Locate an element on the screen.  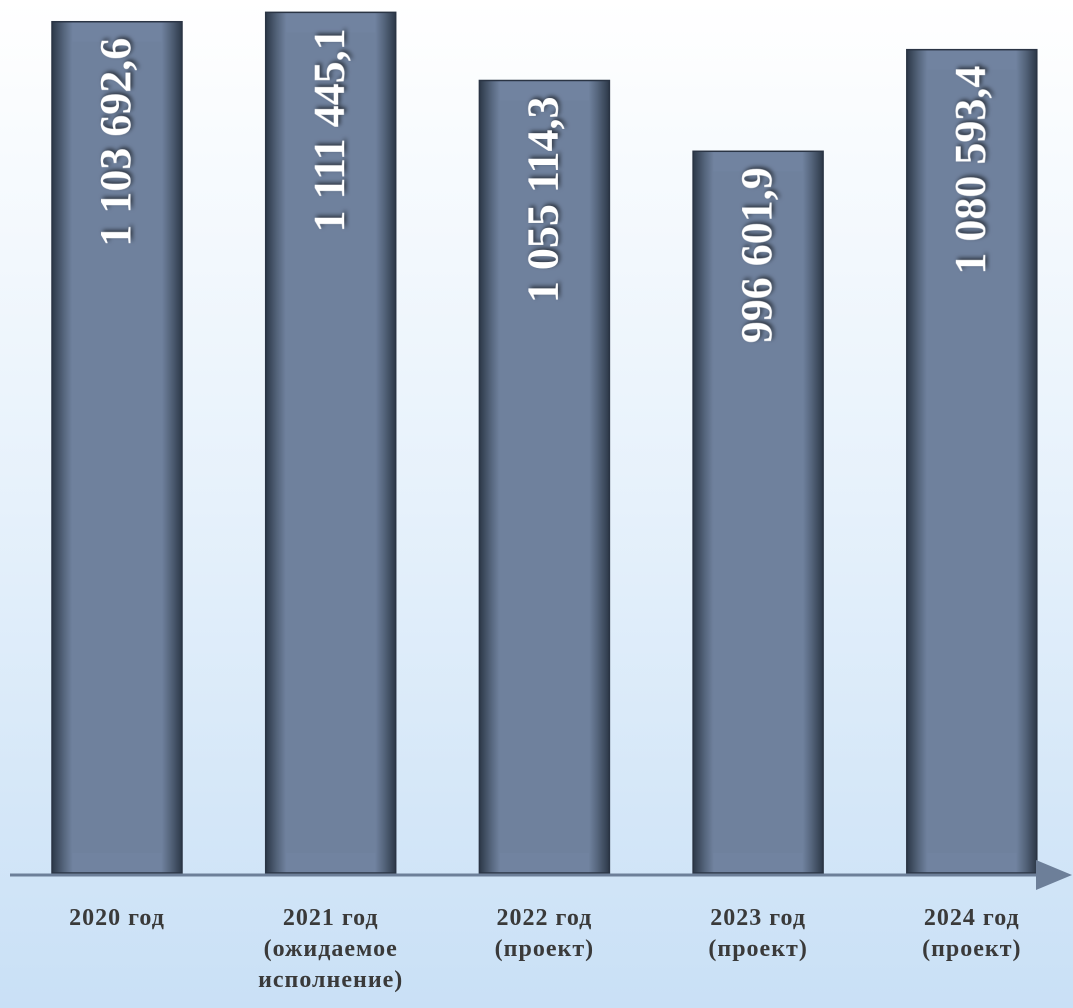
bar-group: 996 601,9 is located at coordinates (758, 512).